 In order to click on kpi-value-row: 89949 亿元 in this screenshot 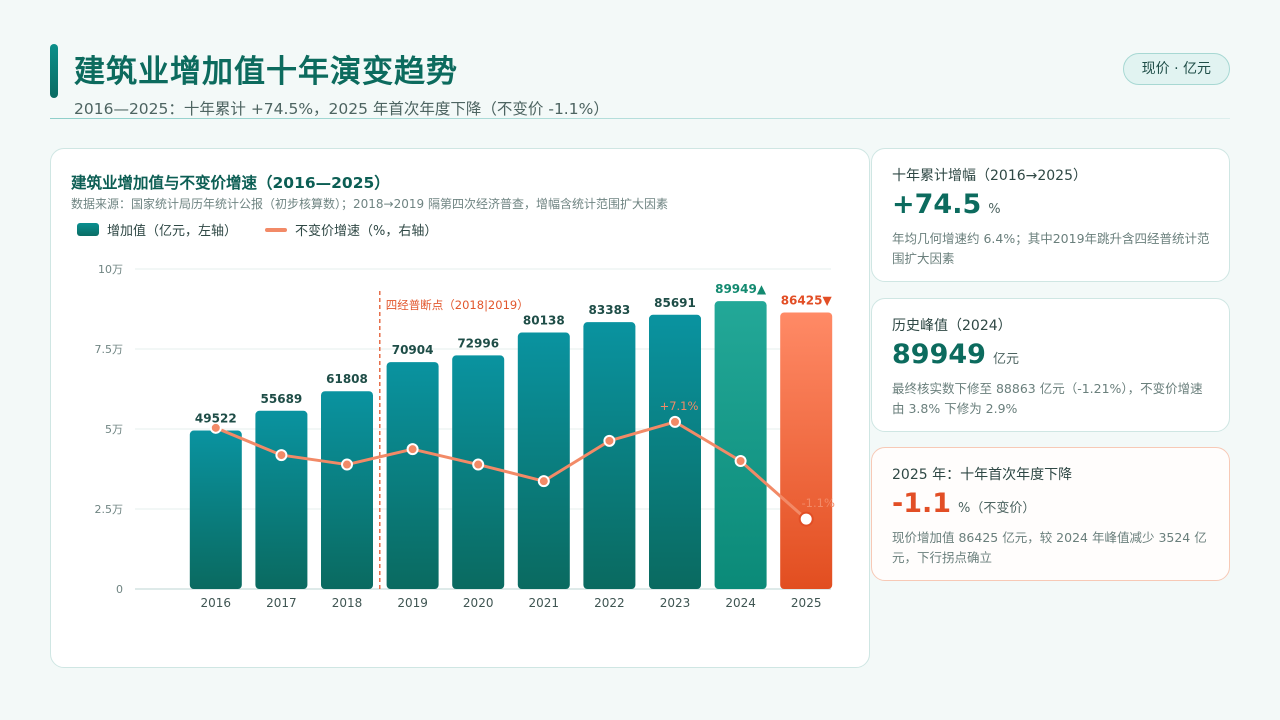, I will do `click(955, 354)`.